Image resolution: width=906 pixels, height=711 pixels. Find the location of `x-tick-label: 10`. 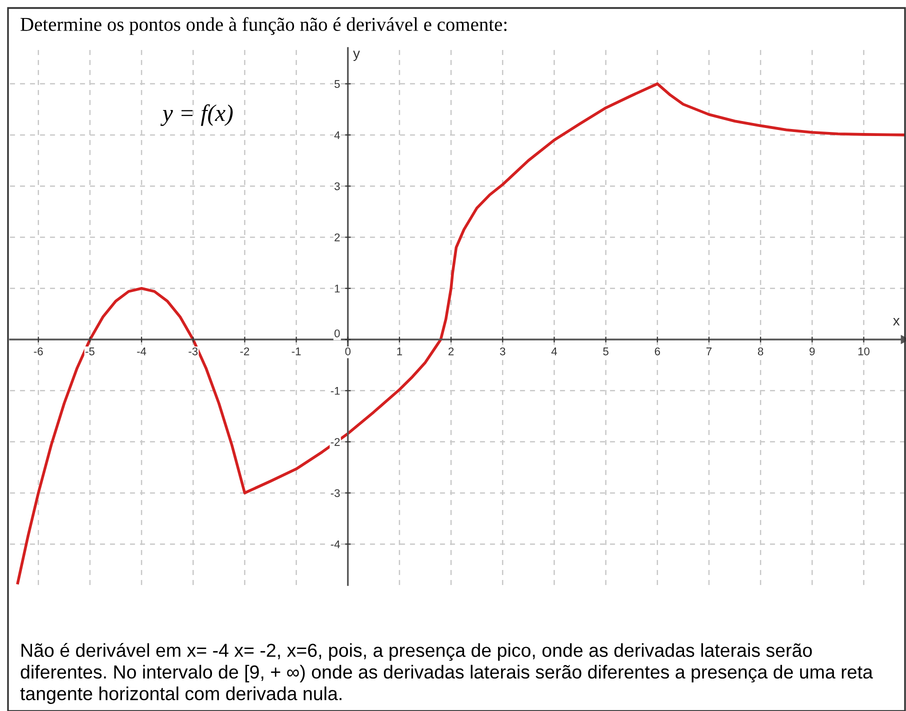

x-tick-label: 10 is located at coordinates (864, 351).